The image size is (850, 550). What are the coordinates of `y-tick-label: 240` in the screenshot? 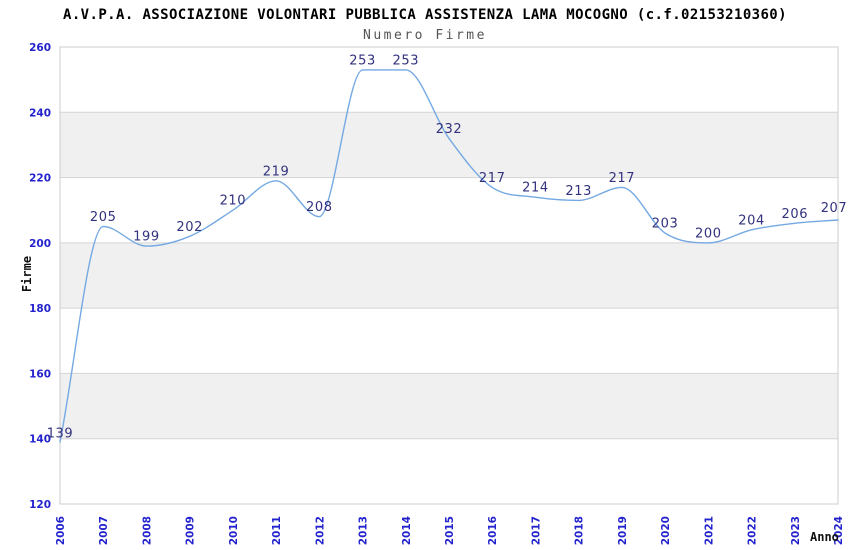 It's located at (40, 113).